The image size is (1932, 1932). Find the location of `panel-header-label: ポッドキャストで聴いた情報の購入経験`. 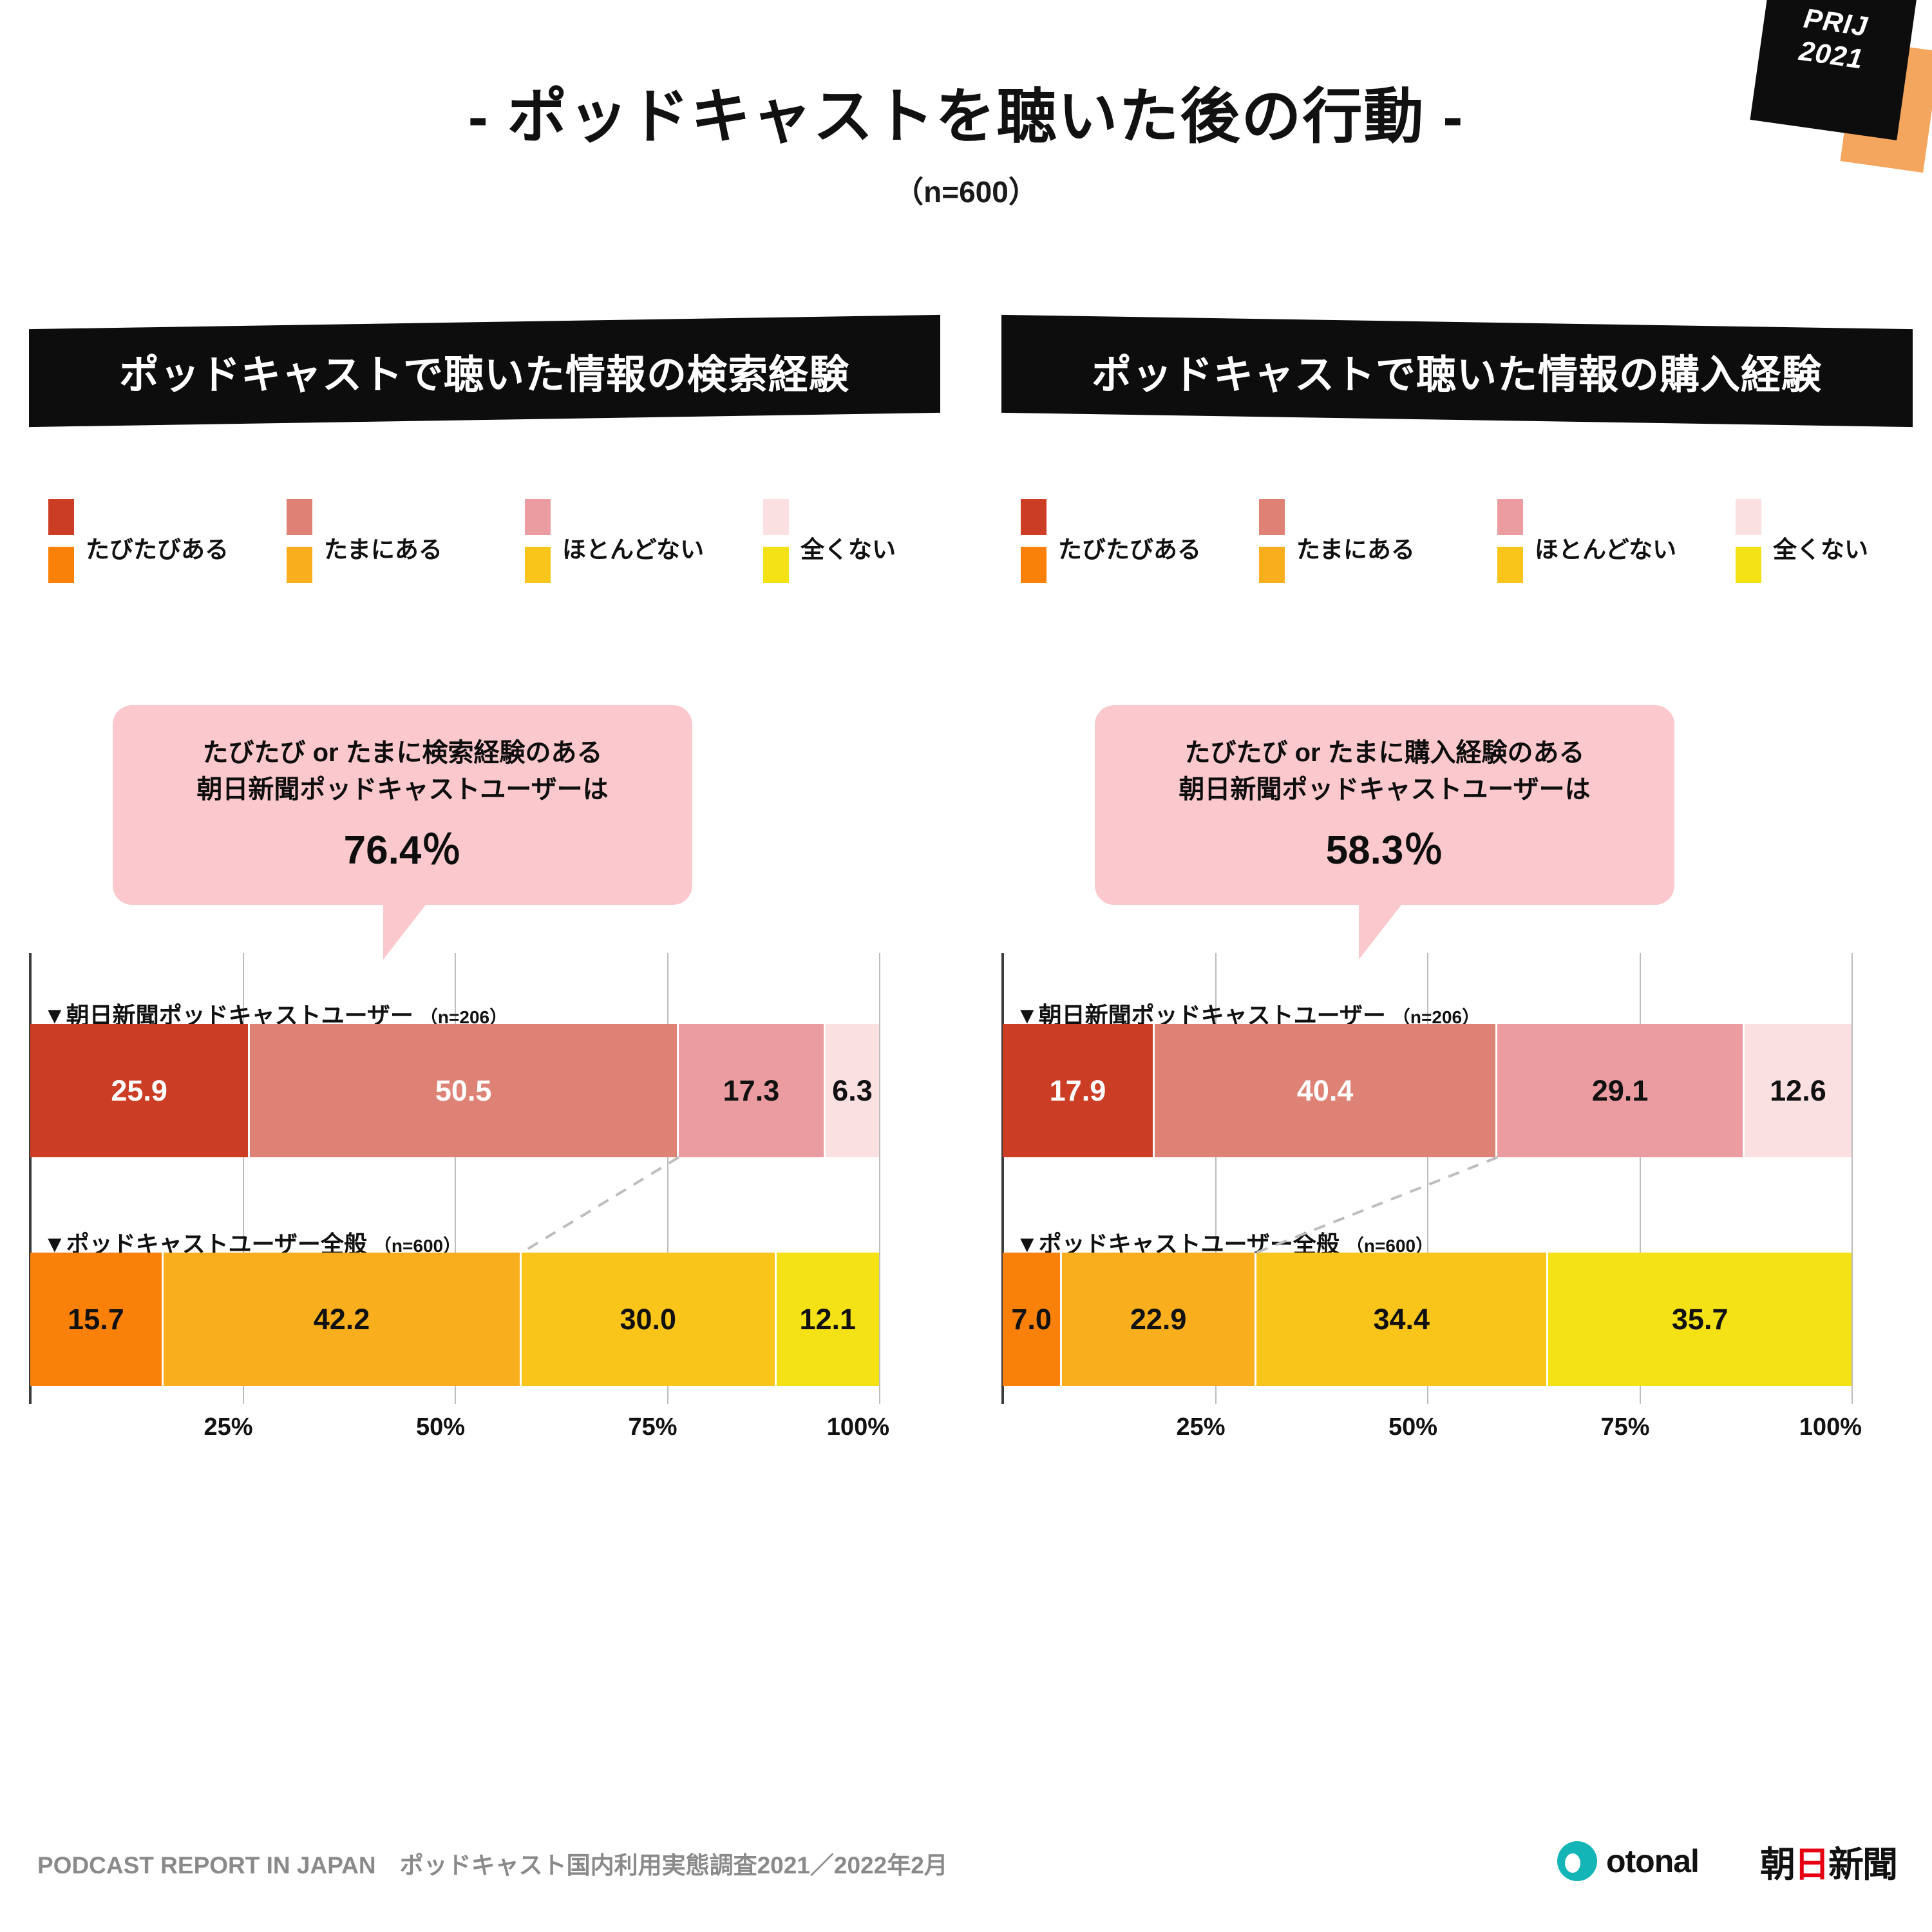

panel-header-label: ポッドキャストで聴いた情報の購入経験 is located at coordinates (1457, 374).